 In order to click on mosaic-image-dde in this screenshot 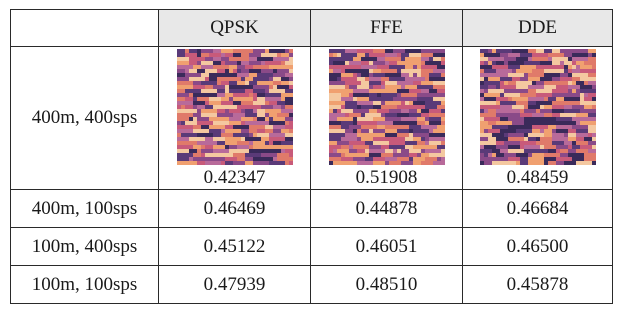, I will do `click(537, 107)`.